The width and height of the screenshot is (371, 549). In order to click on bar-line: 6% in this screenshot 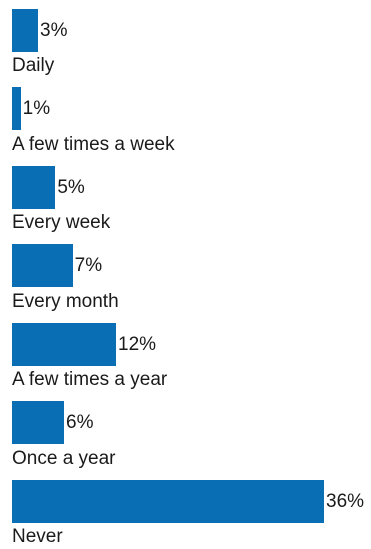, I will do `click(52, 423)`.